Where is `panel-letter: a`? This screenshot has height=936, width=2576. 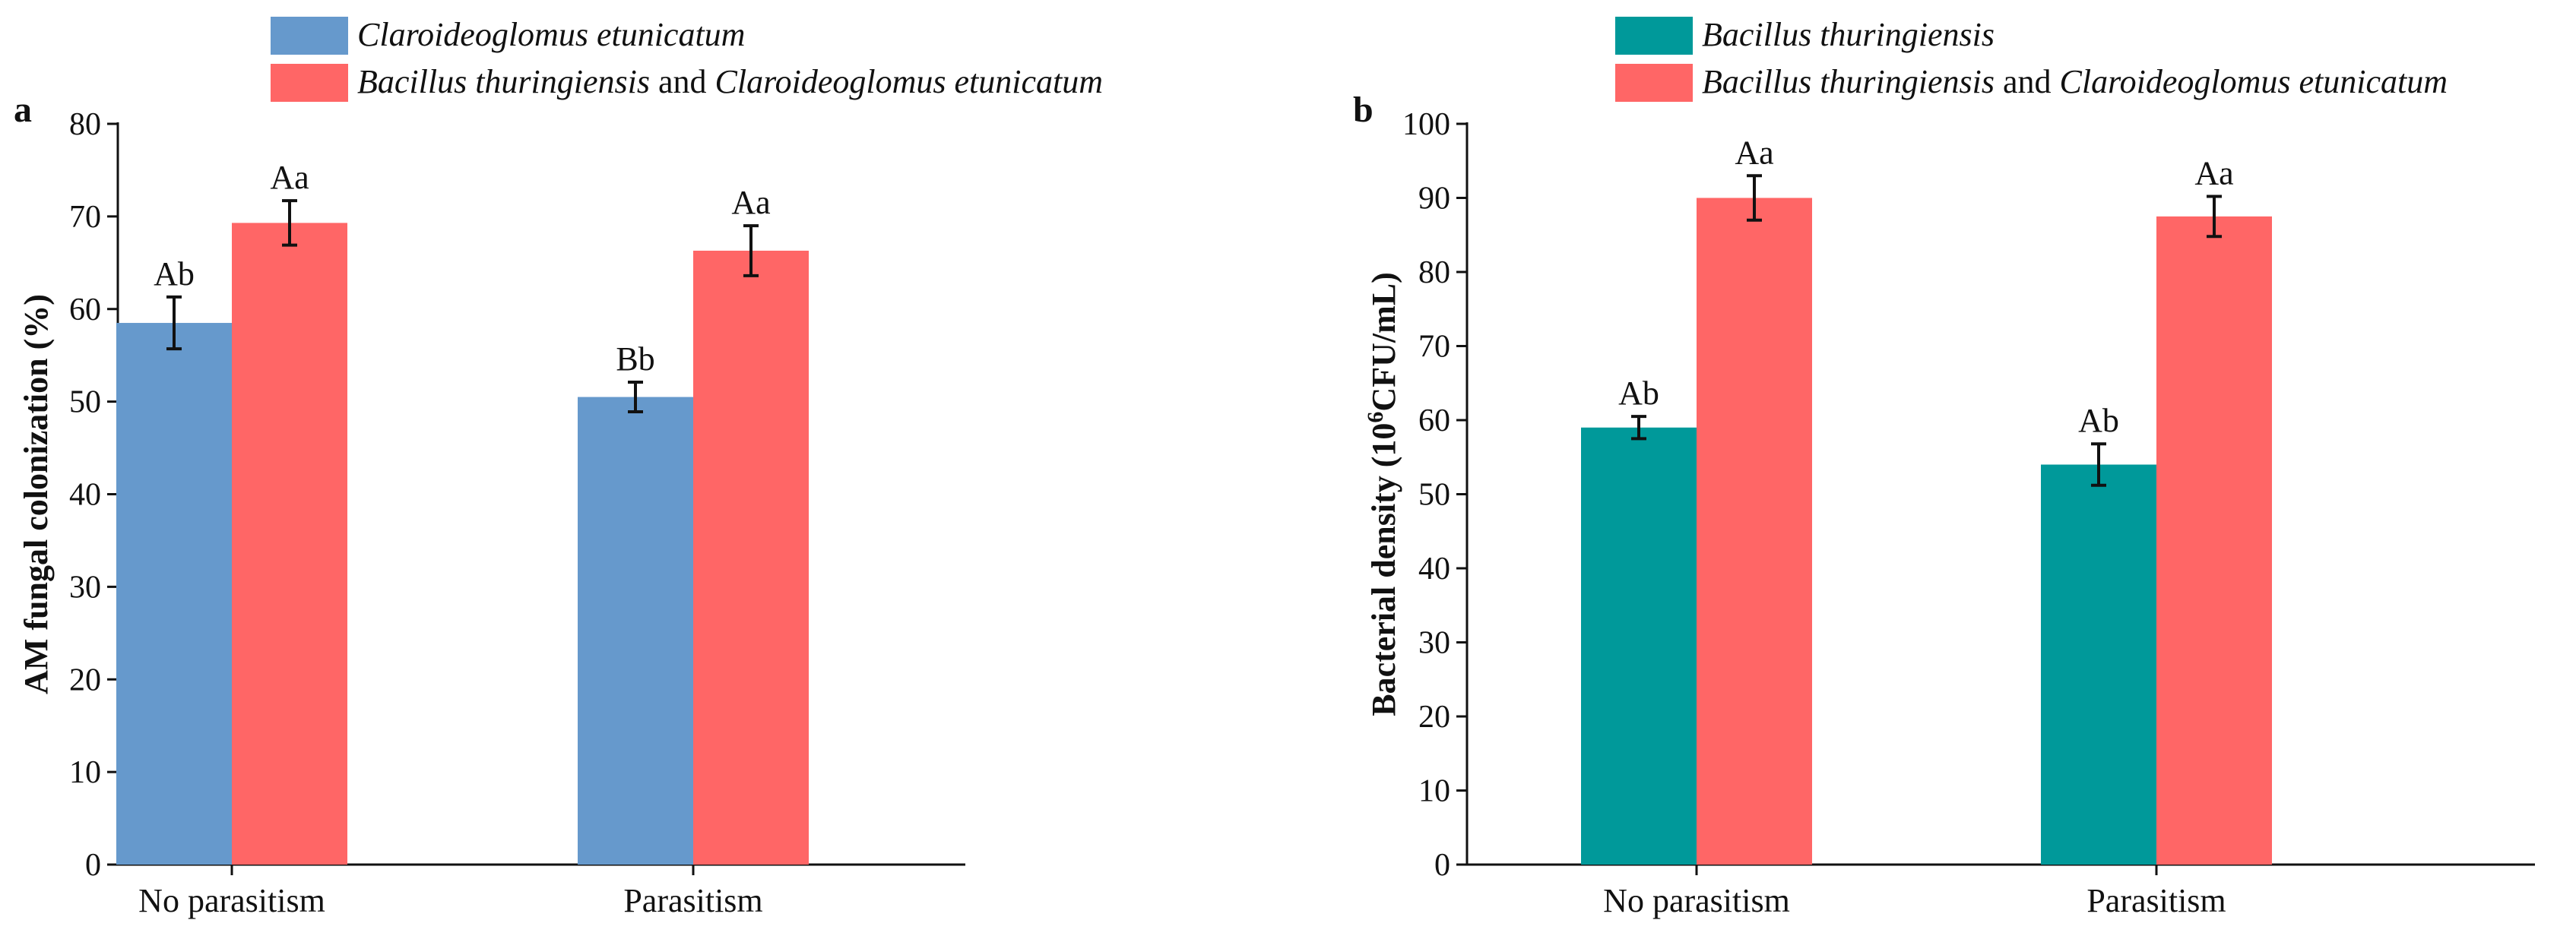 panel-letter: a is located at coordinates (23, 110).